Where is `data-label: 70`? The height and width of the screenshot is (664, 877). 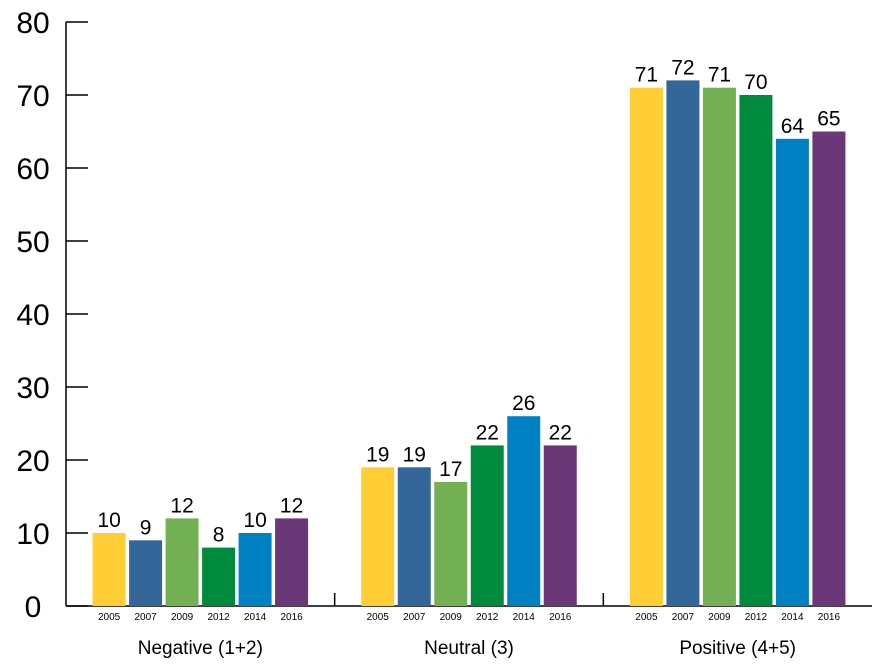
data-label: 70 is located at coordinates (755, 82).